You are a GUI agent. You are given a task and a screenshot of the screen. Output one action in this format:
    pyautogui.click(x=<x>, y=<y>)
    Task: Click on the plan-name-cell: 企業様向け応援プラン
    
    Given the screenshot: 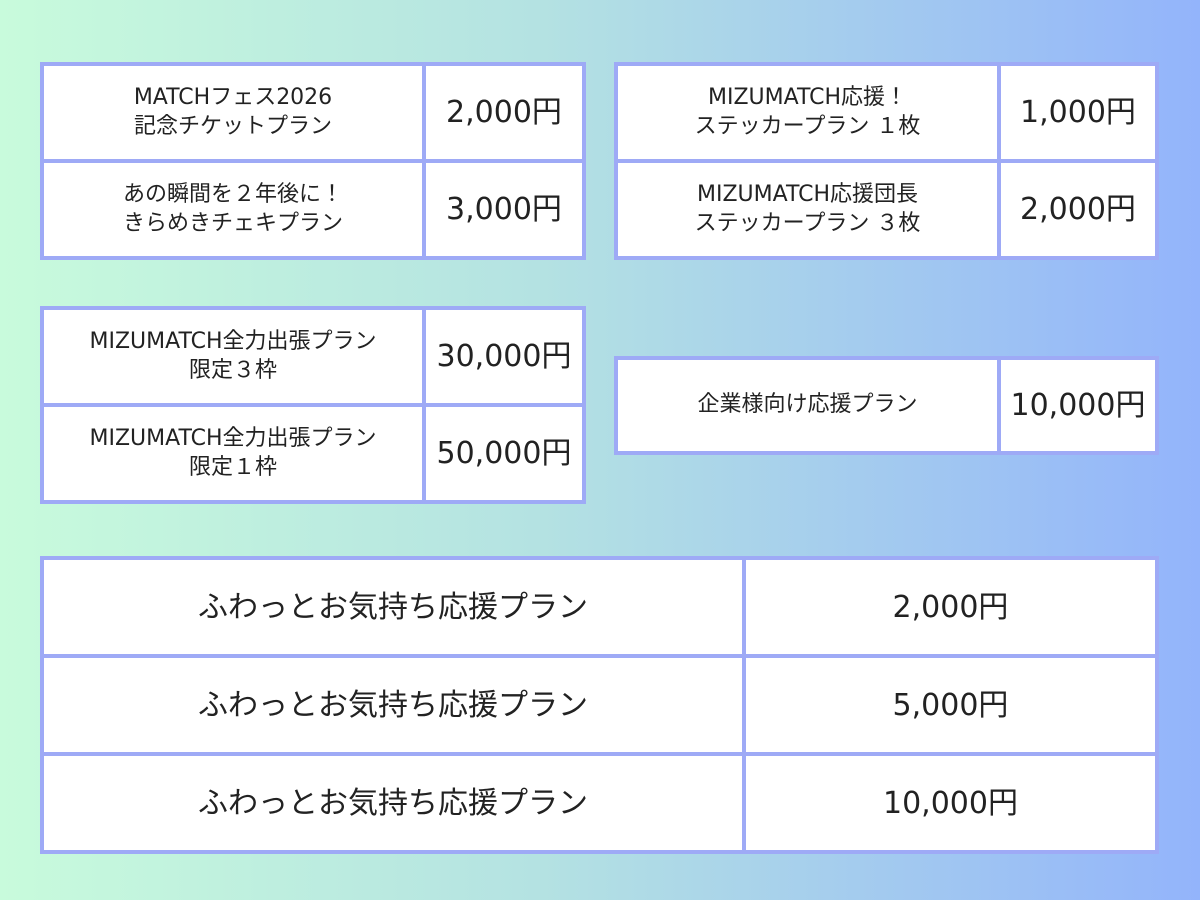 What is the action you would take?
    pyautogui.click(x=807, y=405)
    